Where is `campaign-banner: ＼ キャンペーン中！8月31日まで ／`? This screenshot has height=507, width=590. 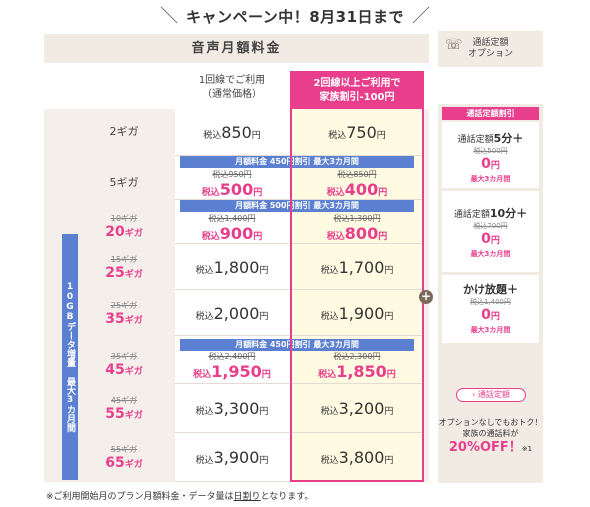 campaign-banner: ＼ キャンペーン中！8月31日まで ／ is located at coordinates (295, 16).